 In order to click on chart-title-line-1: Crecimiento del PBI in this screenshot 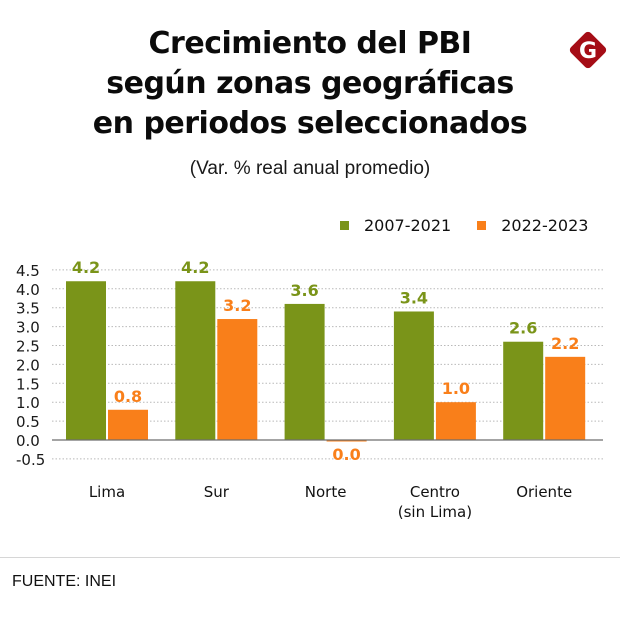, I will do `click(310, 43)`.